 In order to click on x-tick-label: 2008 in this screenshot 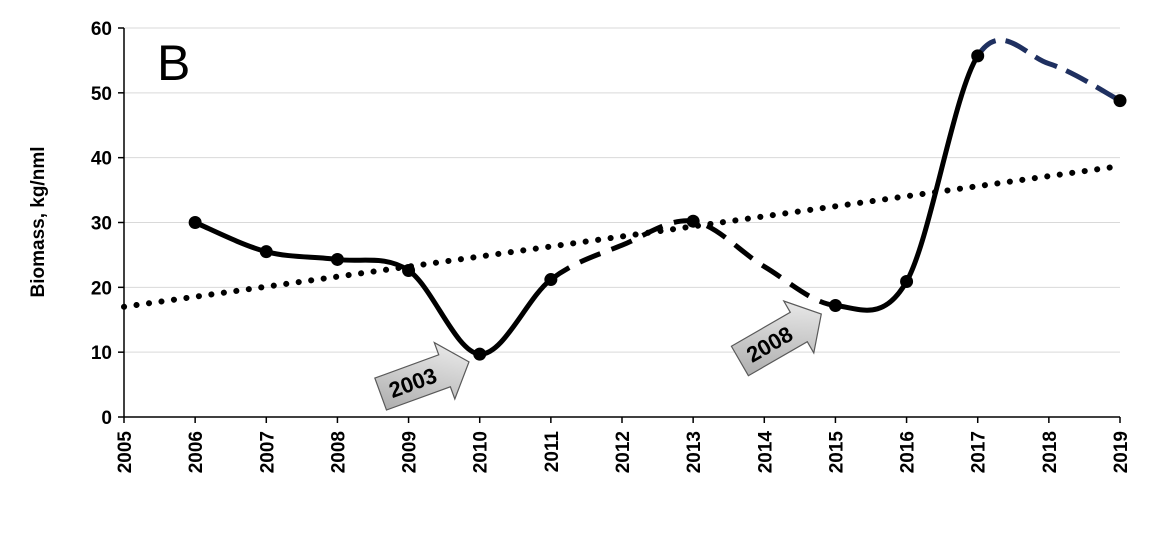, I will do `click(338, 452)`.